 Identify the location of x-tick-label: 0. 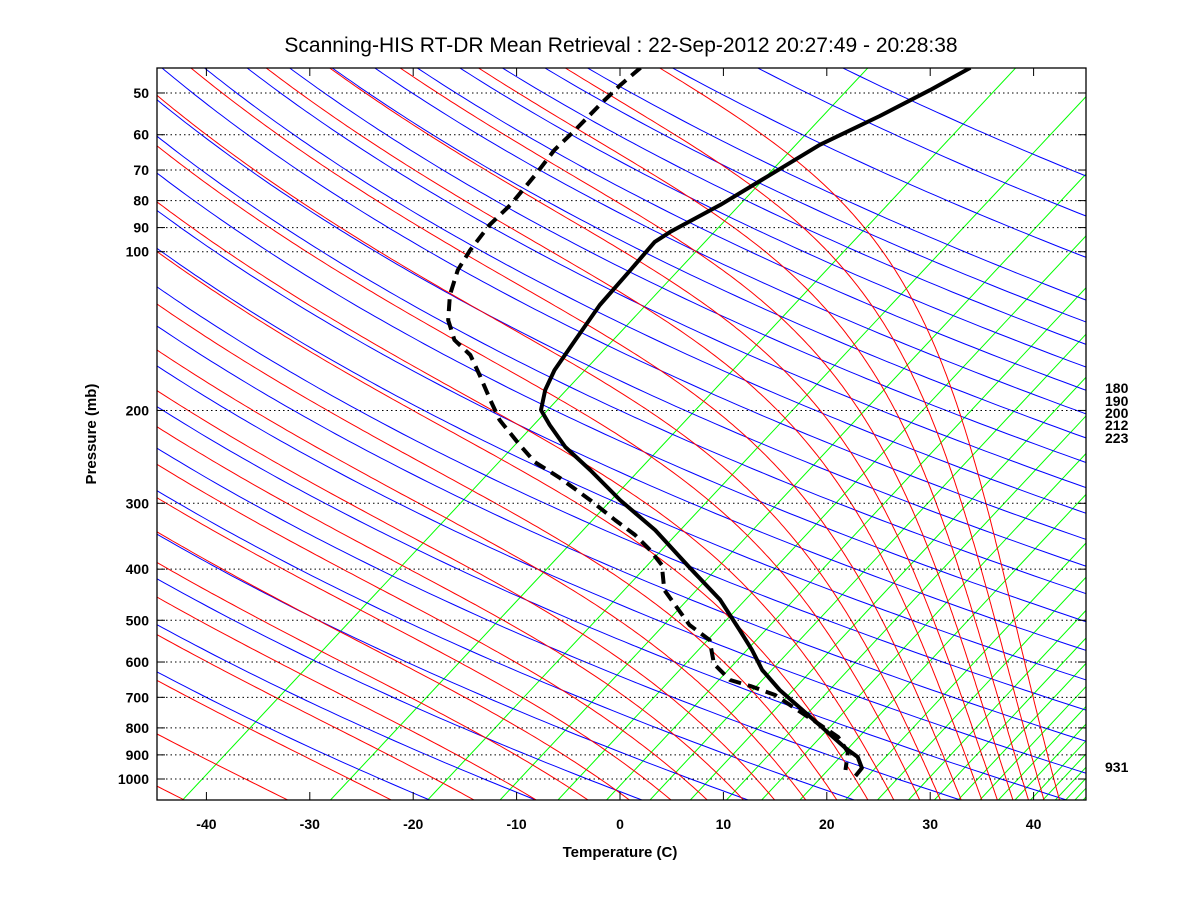
(620, 824).